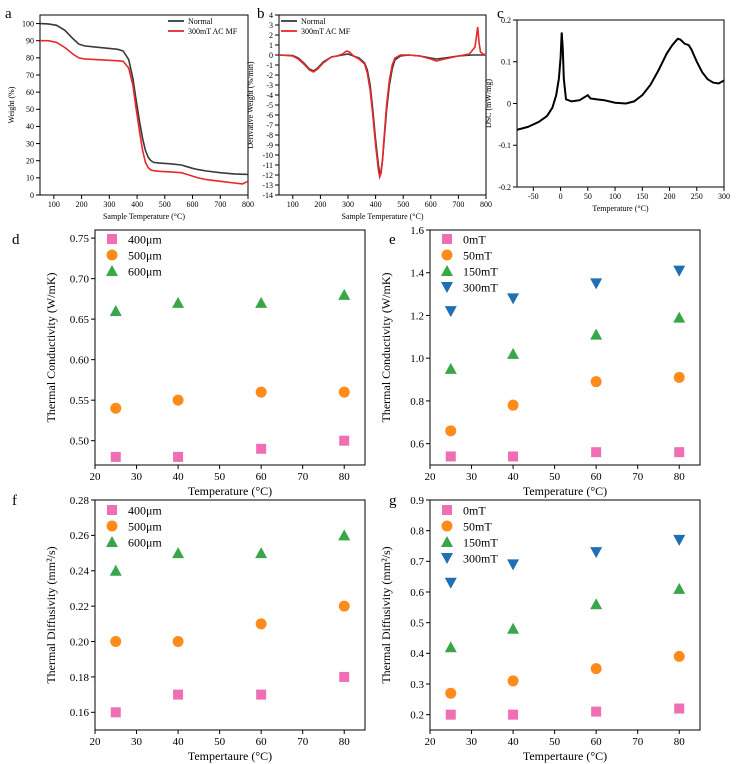  I want to click on series-50mT, so click(565, 404).